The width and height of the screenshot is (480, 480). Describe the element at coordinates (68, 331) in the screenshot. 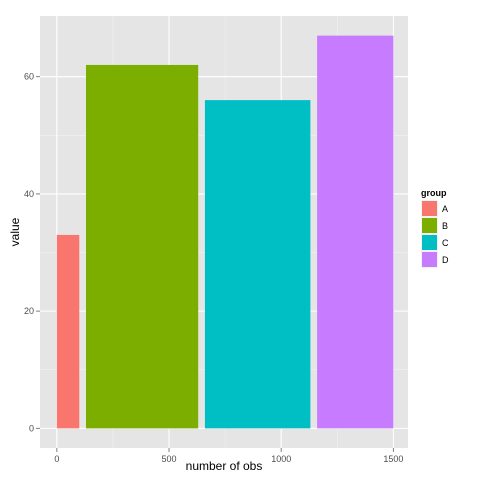

I see `bar-a` at that location.